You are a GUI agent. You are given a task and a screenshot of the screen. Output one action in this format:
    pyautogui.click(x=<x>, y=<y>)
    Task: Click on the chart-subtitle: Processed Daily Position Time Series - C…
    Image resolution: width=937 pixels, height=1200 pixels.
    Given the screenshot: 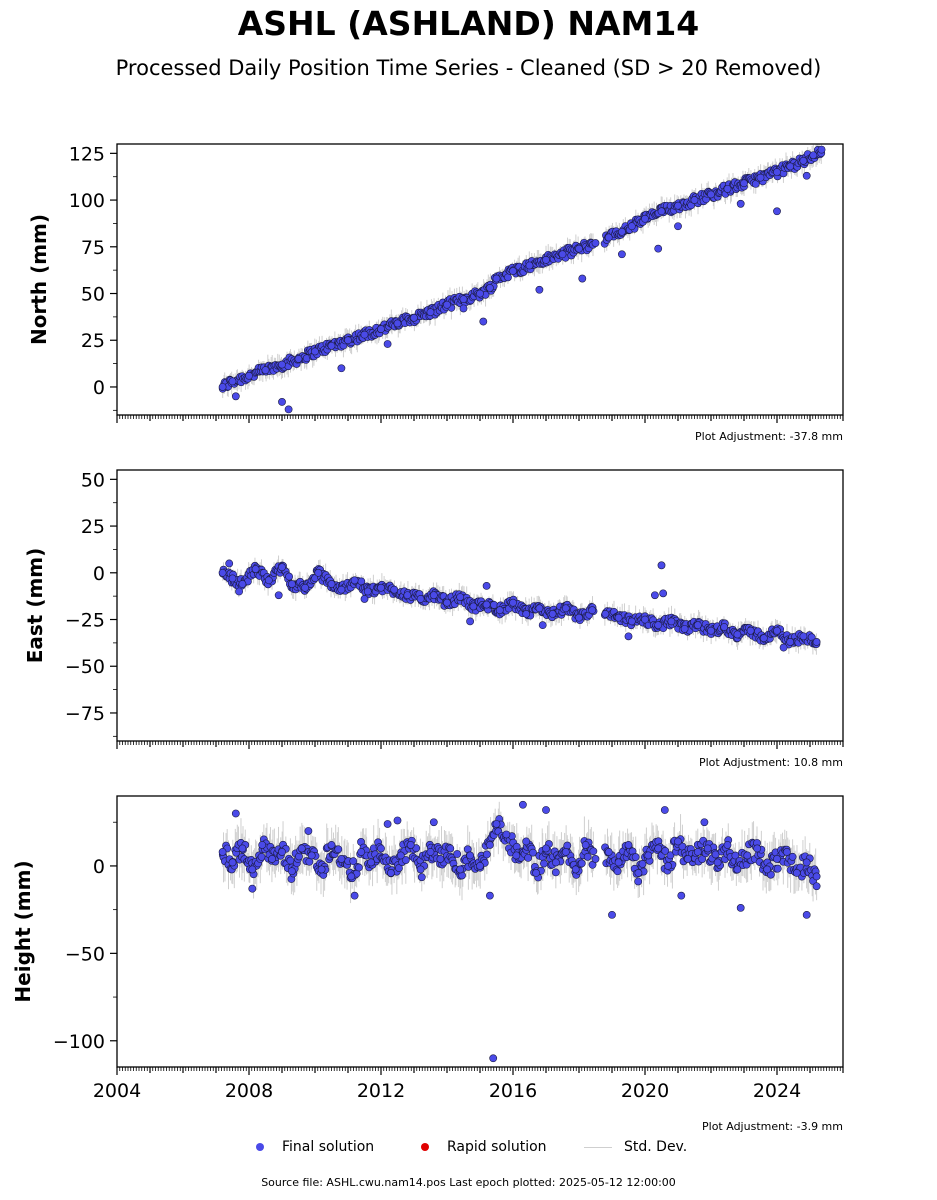 What is the action you would take?
    pyautogui.click(x=468, y=68)
    